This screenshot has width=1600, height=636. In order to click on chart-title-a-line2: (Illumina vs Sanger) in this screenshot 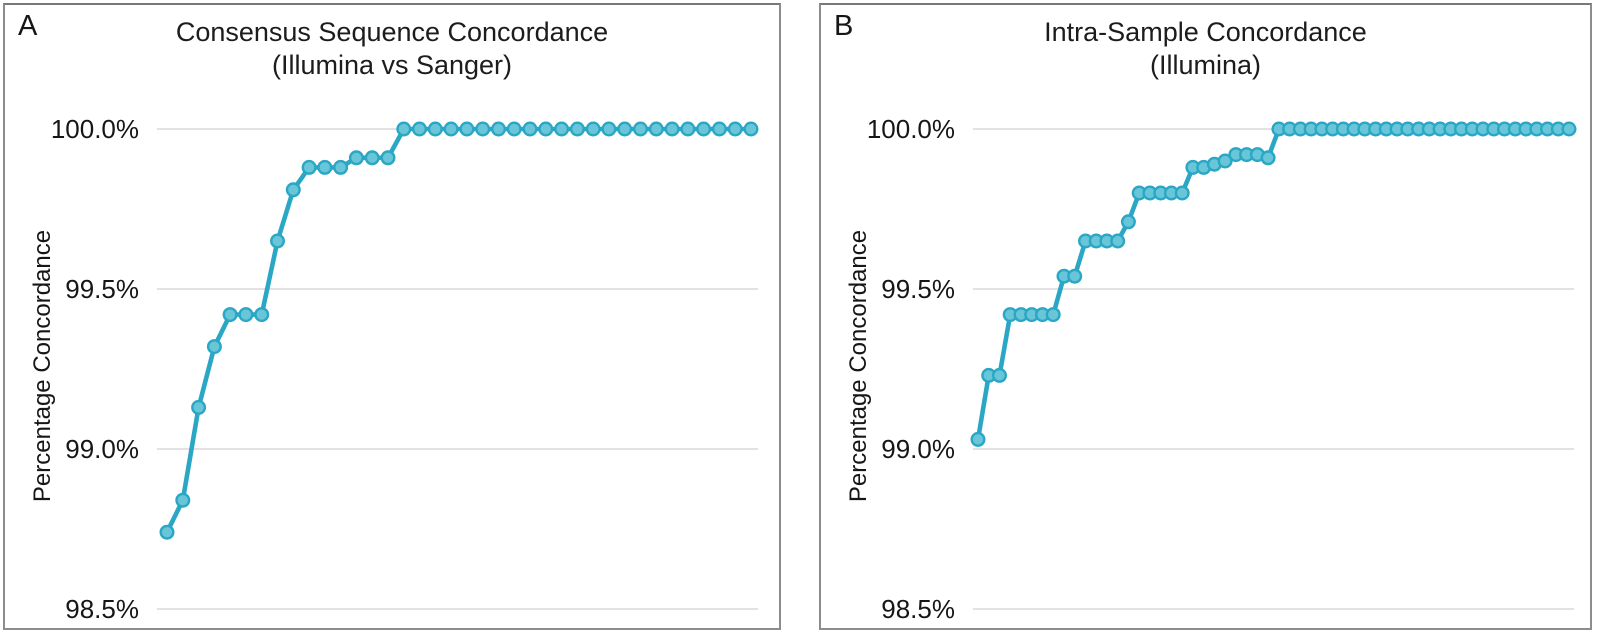, I will do `click(392, 65)`.